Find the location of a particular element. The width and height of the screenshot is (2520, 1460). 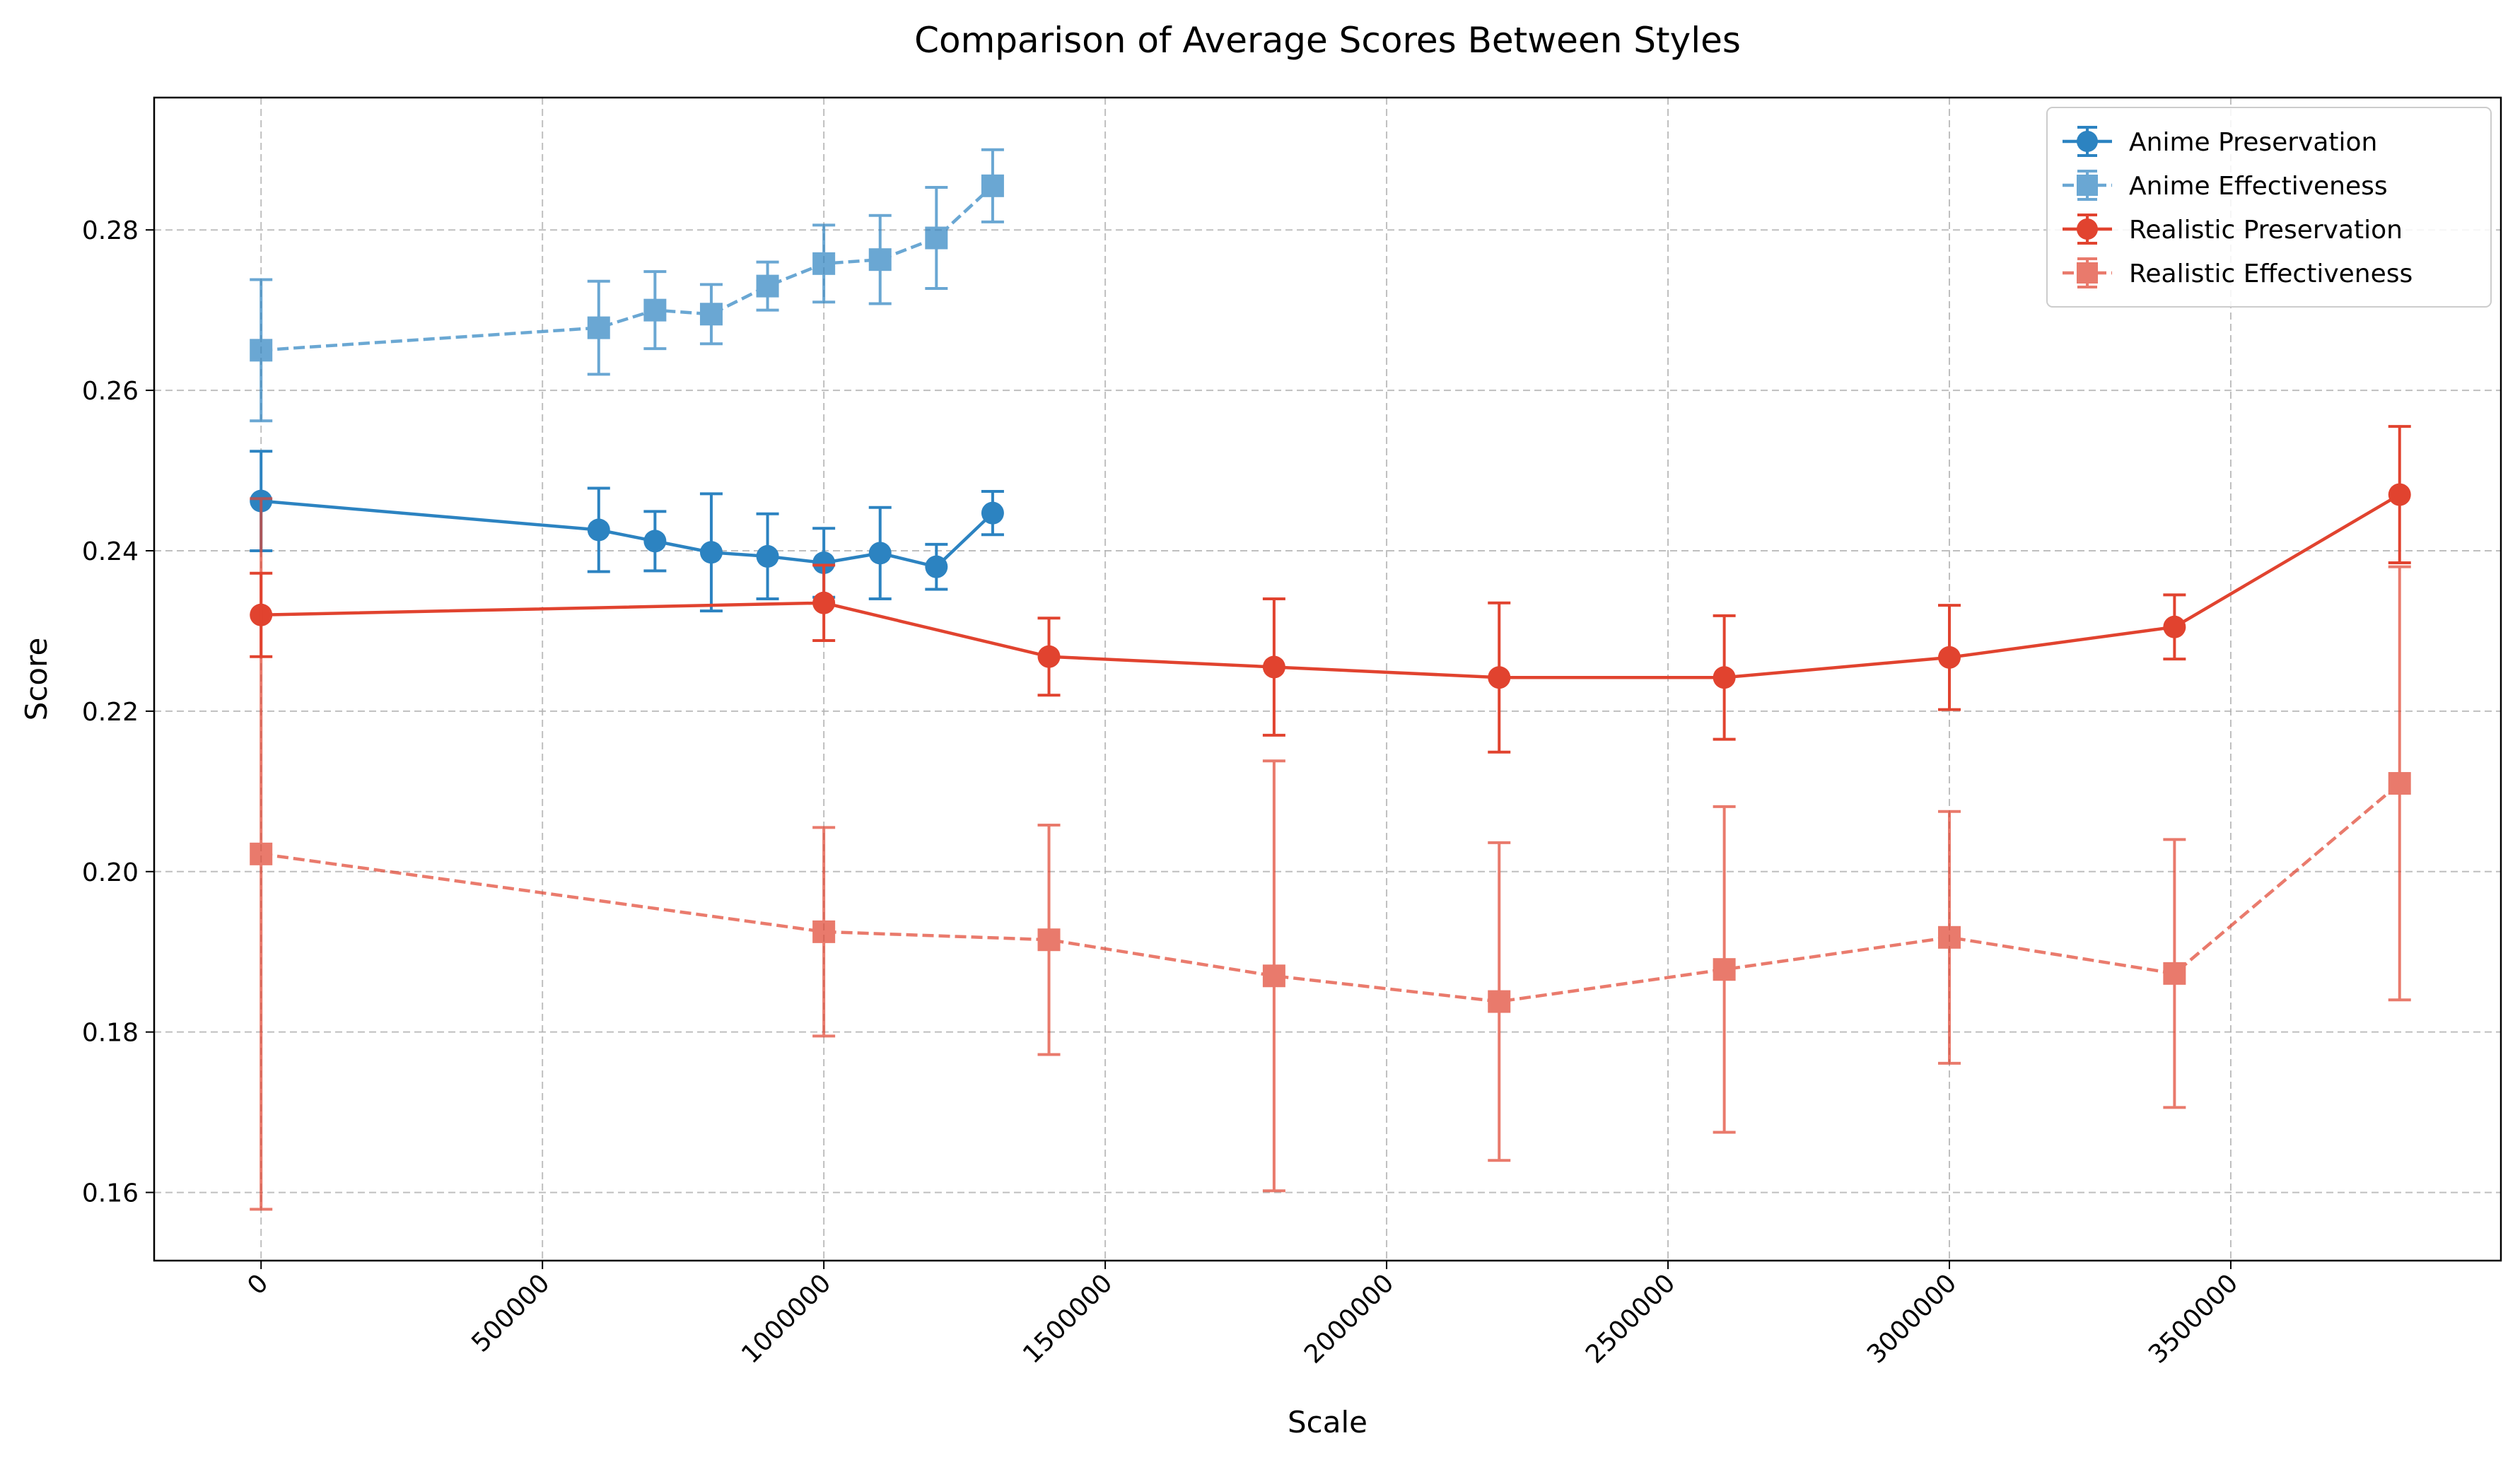

x-axis-label: Scale is located at coordinates (1327, 1422).